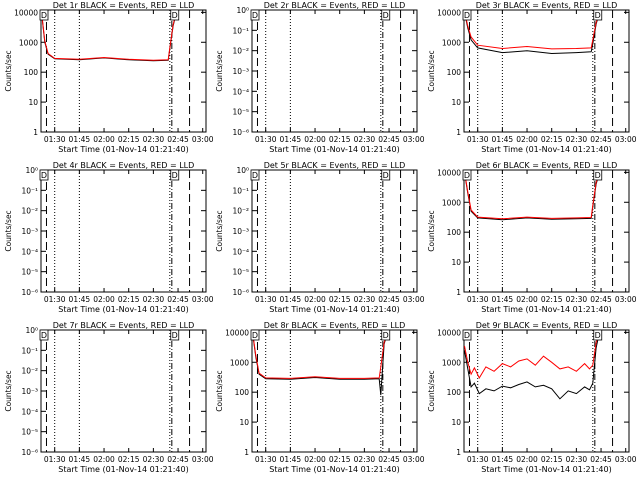 This screenshot has height=480, width=640. I want to click on chart-title: Det 4r BLACK = Events, RED = LLD, so click(124, 165).